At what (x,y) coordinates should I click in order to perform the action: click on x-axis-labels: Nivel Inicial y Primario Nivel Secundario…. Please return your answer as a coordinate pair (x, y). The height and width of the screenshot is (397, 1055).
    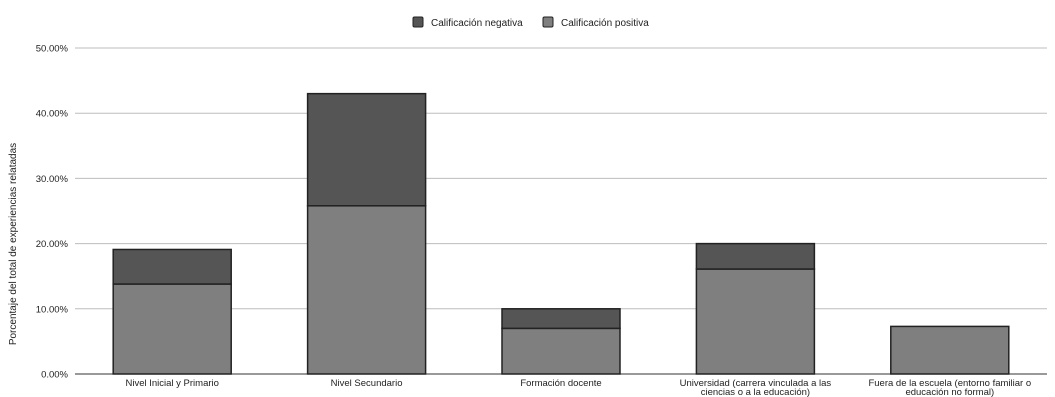
    Looking at the image, I should click on (578, 387).